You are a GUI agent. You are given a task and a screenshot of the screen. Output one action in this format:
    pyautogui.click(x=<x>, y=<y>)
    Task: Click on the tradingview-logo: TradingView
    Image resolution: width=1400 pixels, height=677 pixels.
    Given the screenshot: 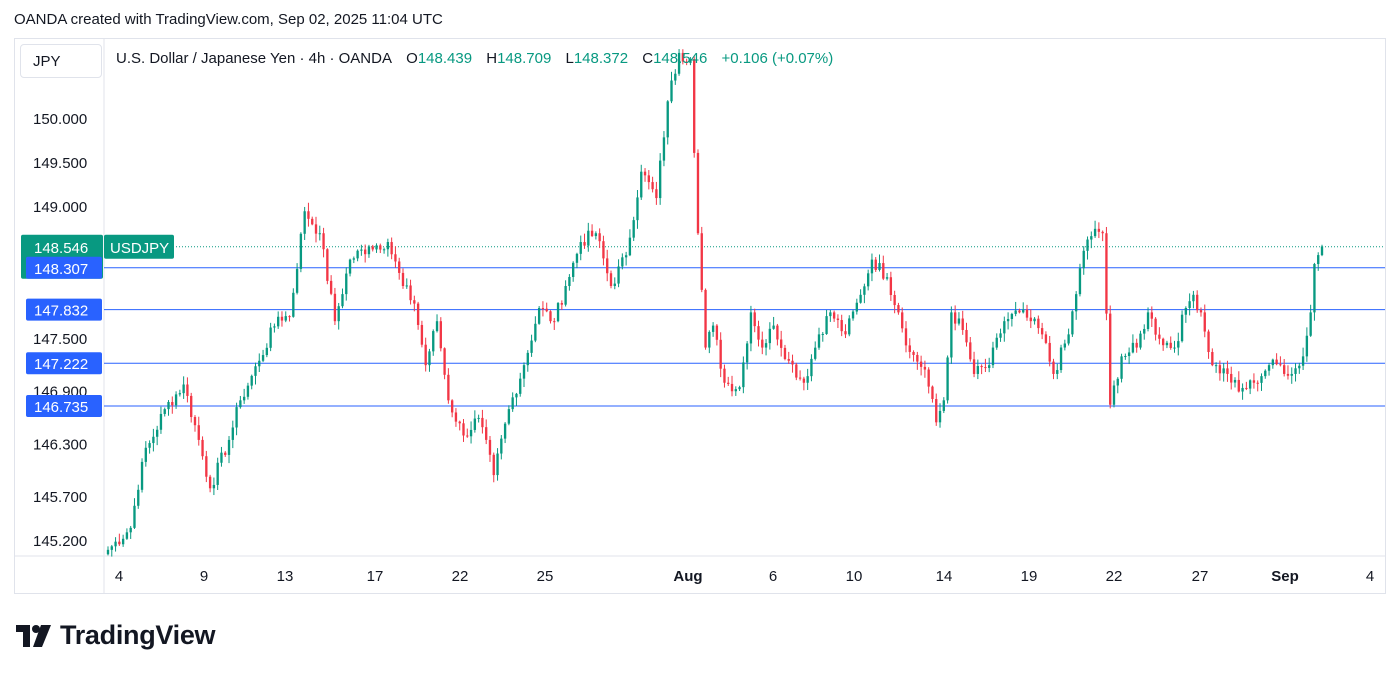 What is the action you would take?
    pyautogui.click(x=116, y=635)
    